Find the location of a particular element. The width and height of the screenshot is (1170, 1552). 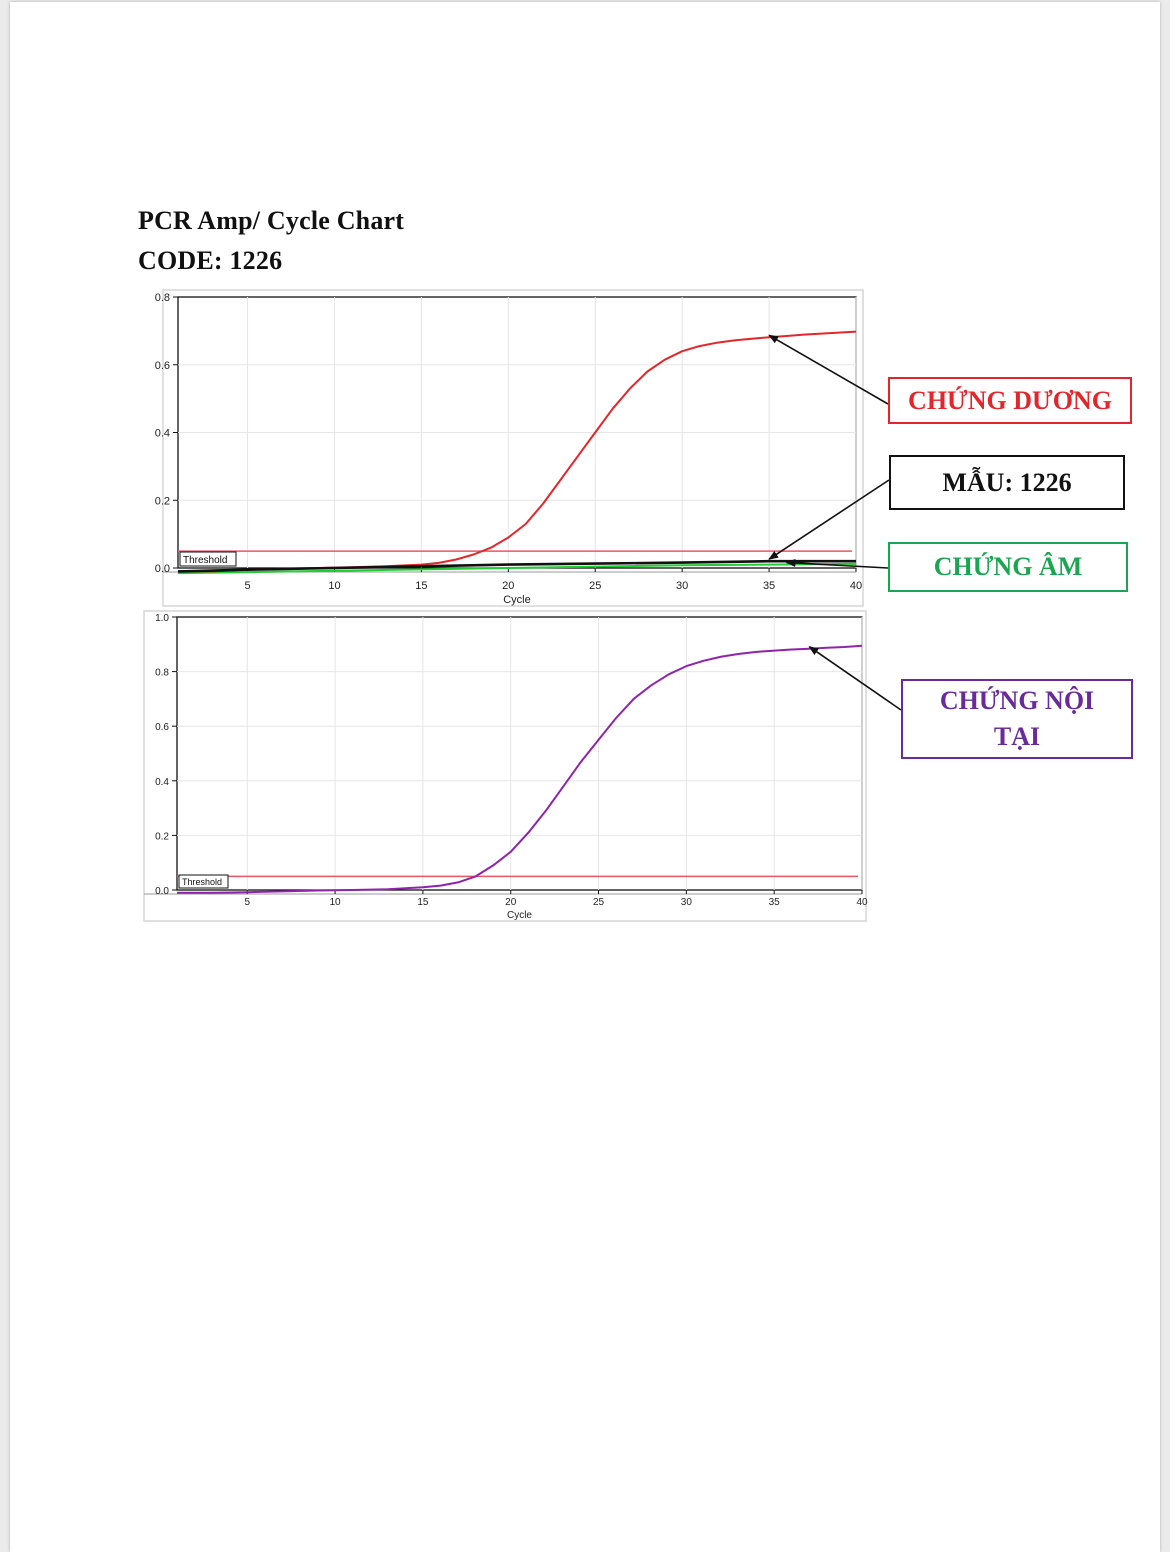

sample-label: MẪU: 1226 is located at coordinates (1007, 482).